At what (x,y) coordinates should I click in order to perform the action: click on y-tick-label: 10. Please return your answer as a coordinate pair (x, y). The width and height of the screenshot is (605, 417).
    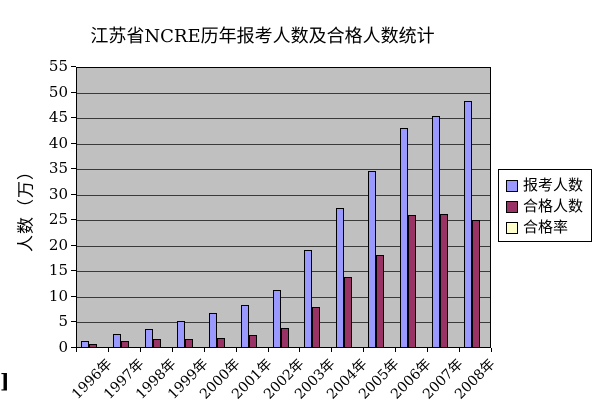
    Looking at the image, I should click on (58, 295).